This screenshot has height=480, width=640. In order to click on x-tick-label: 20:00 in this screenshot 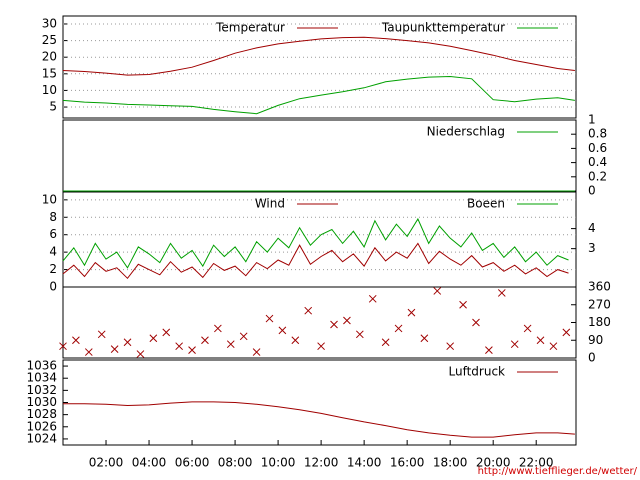, I will do `click(493, 463)`.